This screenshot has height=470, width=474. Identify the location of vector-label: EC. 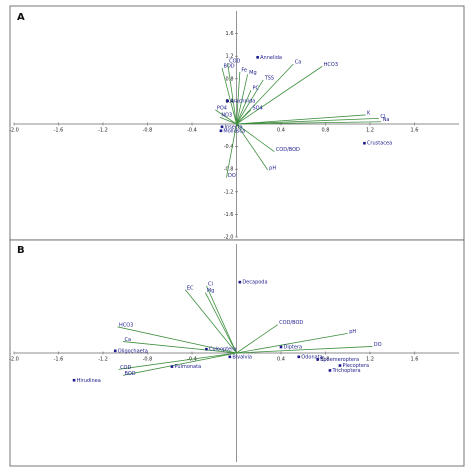
(190, 288).